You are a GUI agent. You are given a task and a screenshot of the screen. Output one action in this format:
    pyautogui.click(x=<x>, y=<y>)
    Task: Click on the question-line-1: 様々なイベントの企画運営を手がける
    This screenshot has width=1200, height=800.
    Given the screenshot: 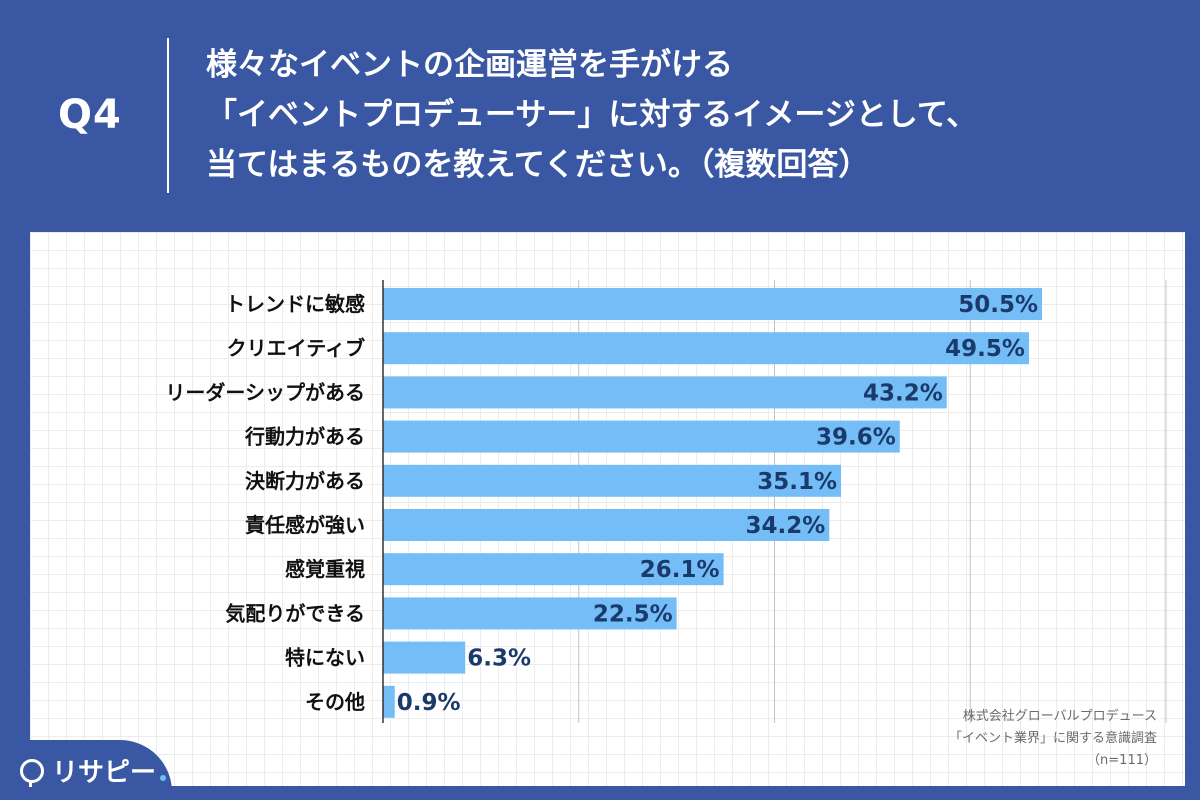 What is the action you would take?
    pyautogui.click(x=469, y=65)
    